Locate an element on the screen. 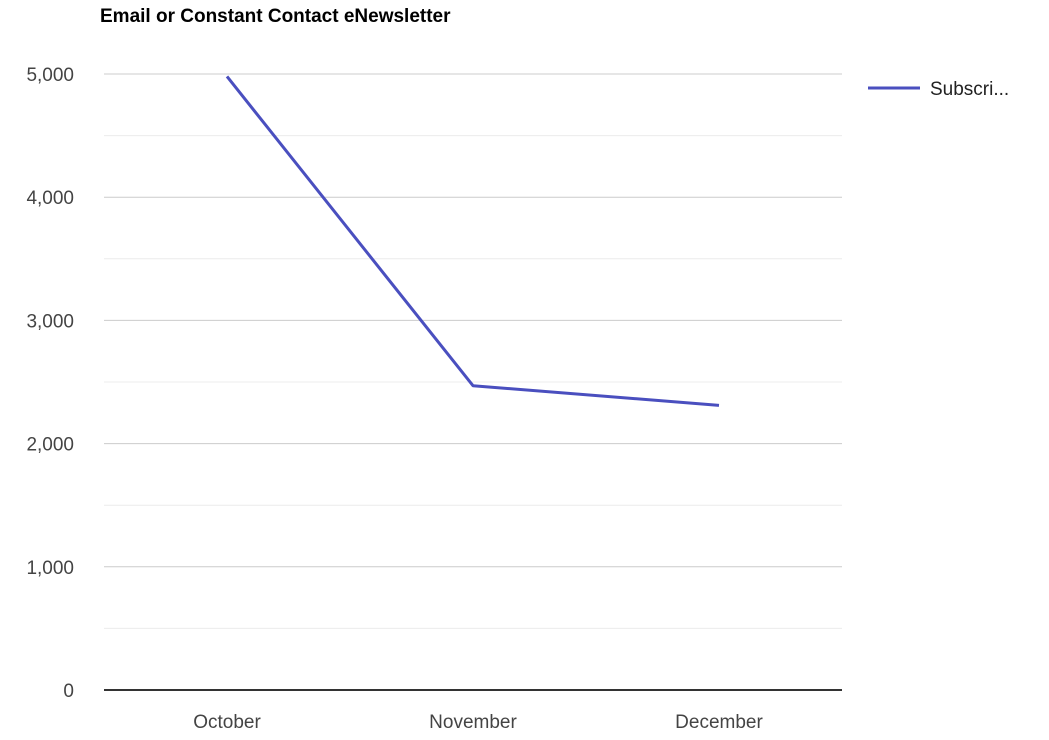 The image size is (1049, 740). x-tick-label: October is located at coordinates (227, 722).